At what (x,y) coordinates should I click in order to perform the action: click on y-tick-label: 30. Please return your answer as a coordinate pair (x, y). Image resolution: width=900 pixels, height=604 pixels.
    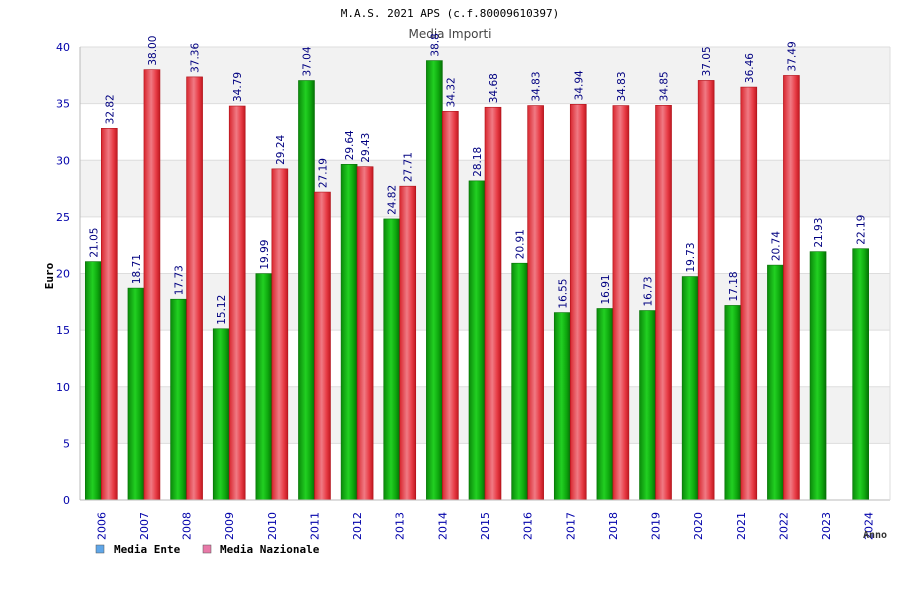
    Looking at the image, I should click on (63, 160).